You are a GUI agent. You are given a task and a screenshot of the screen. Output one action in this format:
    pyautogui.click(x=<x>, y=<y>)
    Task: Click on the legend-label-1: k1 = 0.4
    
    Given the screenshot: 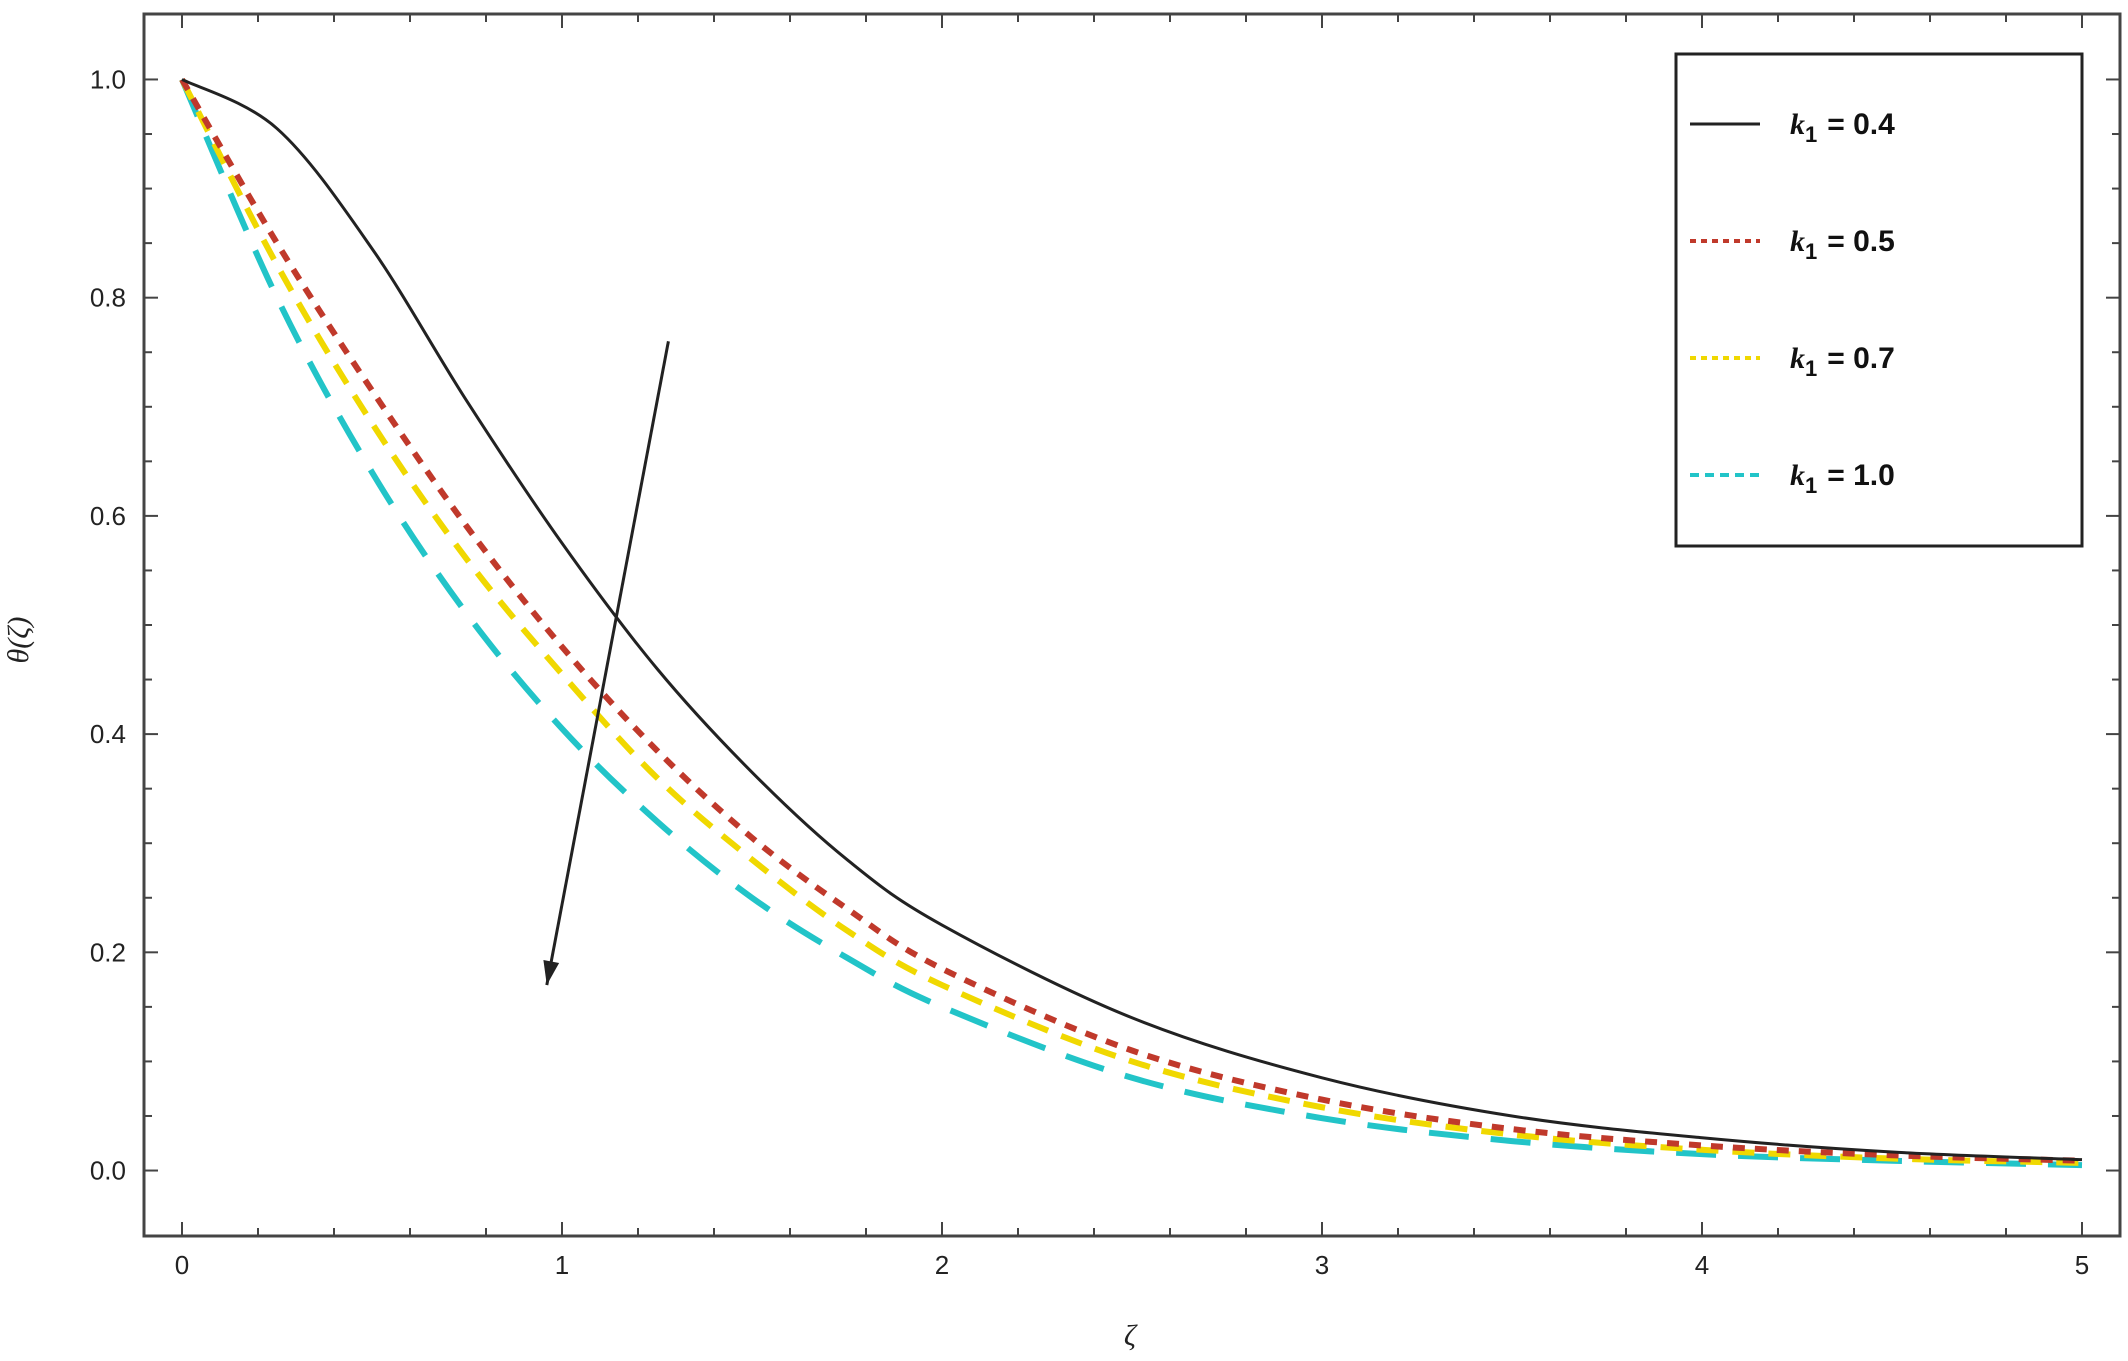 What is the action you would take?
    pyautogui.click(x=1842, y=127)
    